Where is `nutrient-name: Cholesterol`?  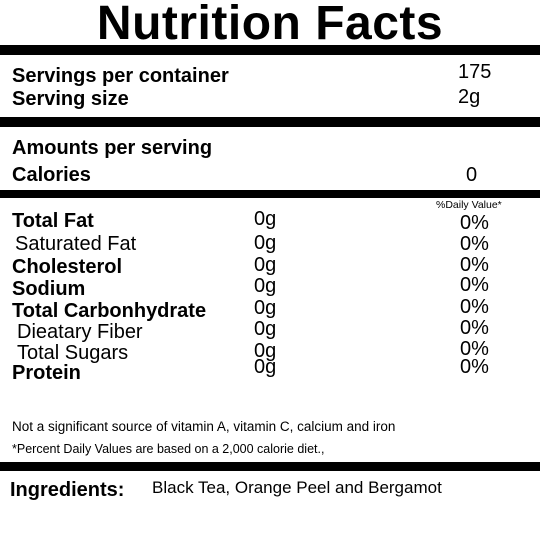 nutrient-name: Cholesterol is located at coordinates (67, 267).